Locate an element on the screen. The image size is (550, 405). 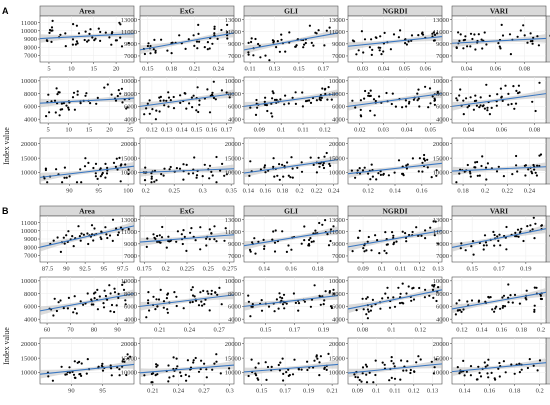
x-tick-label: 0.18 is located at coordinates (462, 191).